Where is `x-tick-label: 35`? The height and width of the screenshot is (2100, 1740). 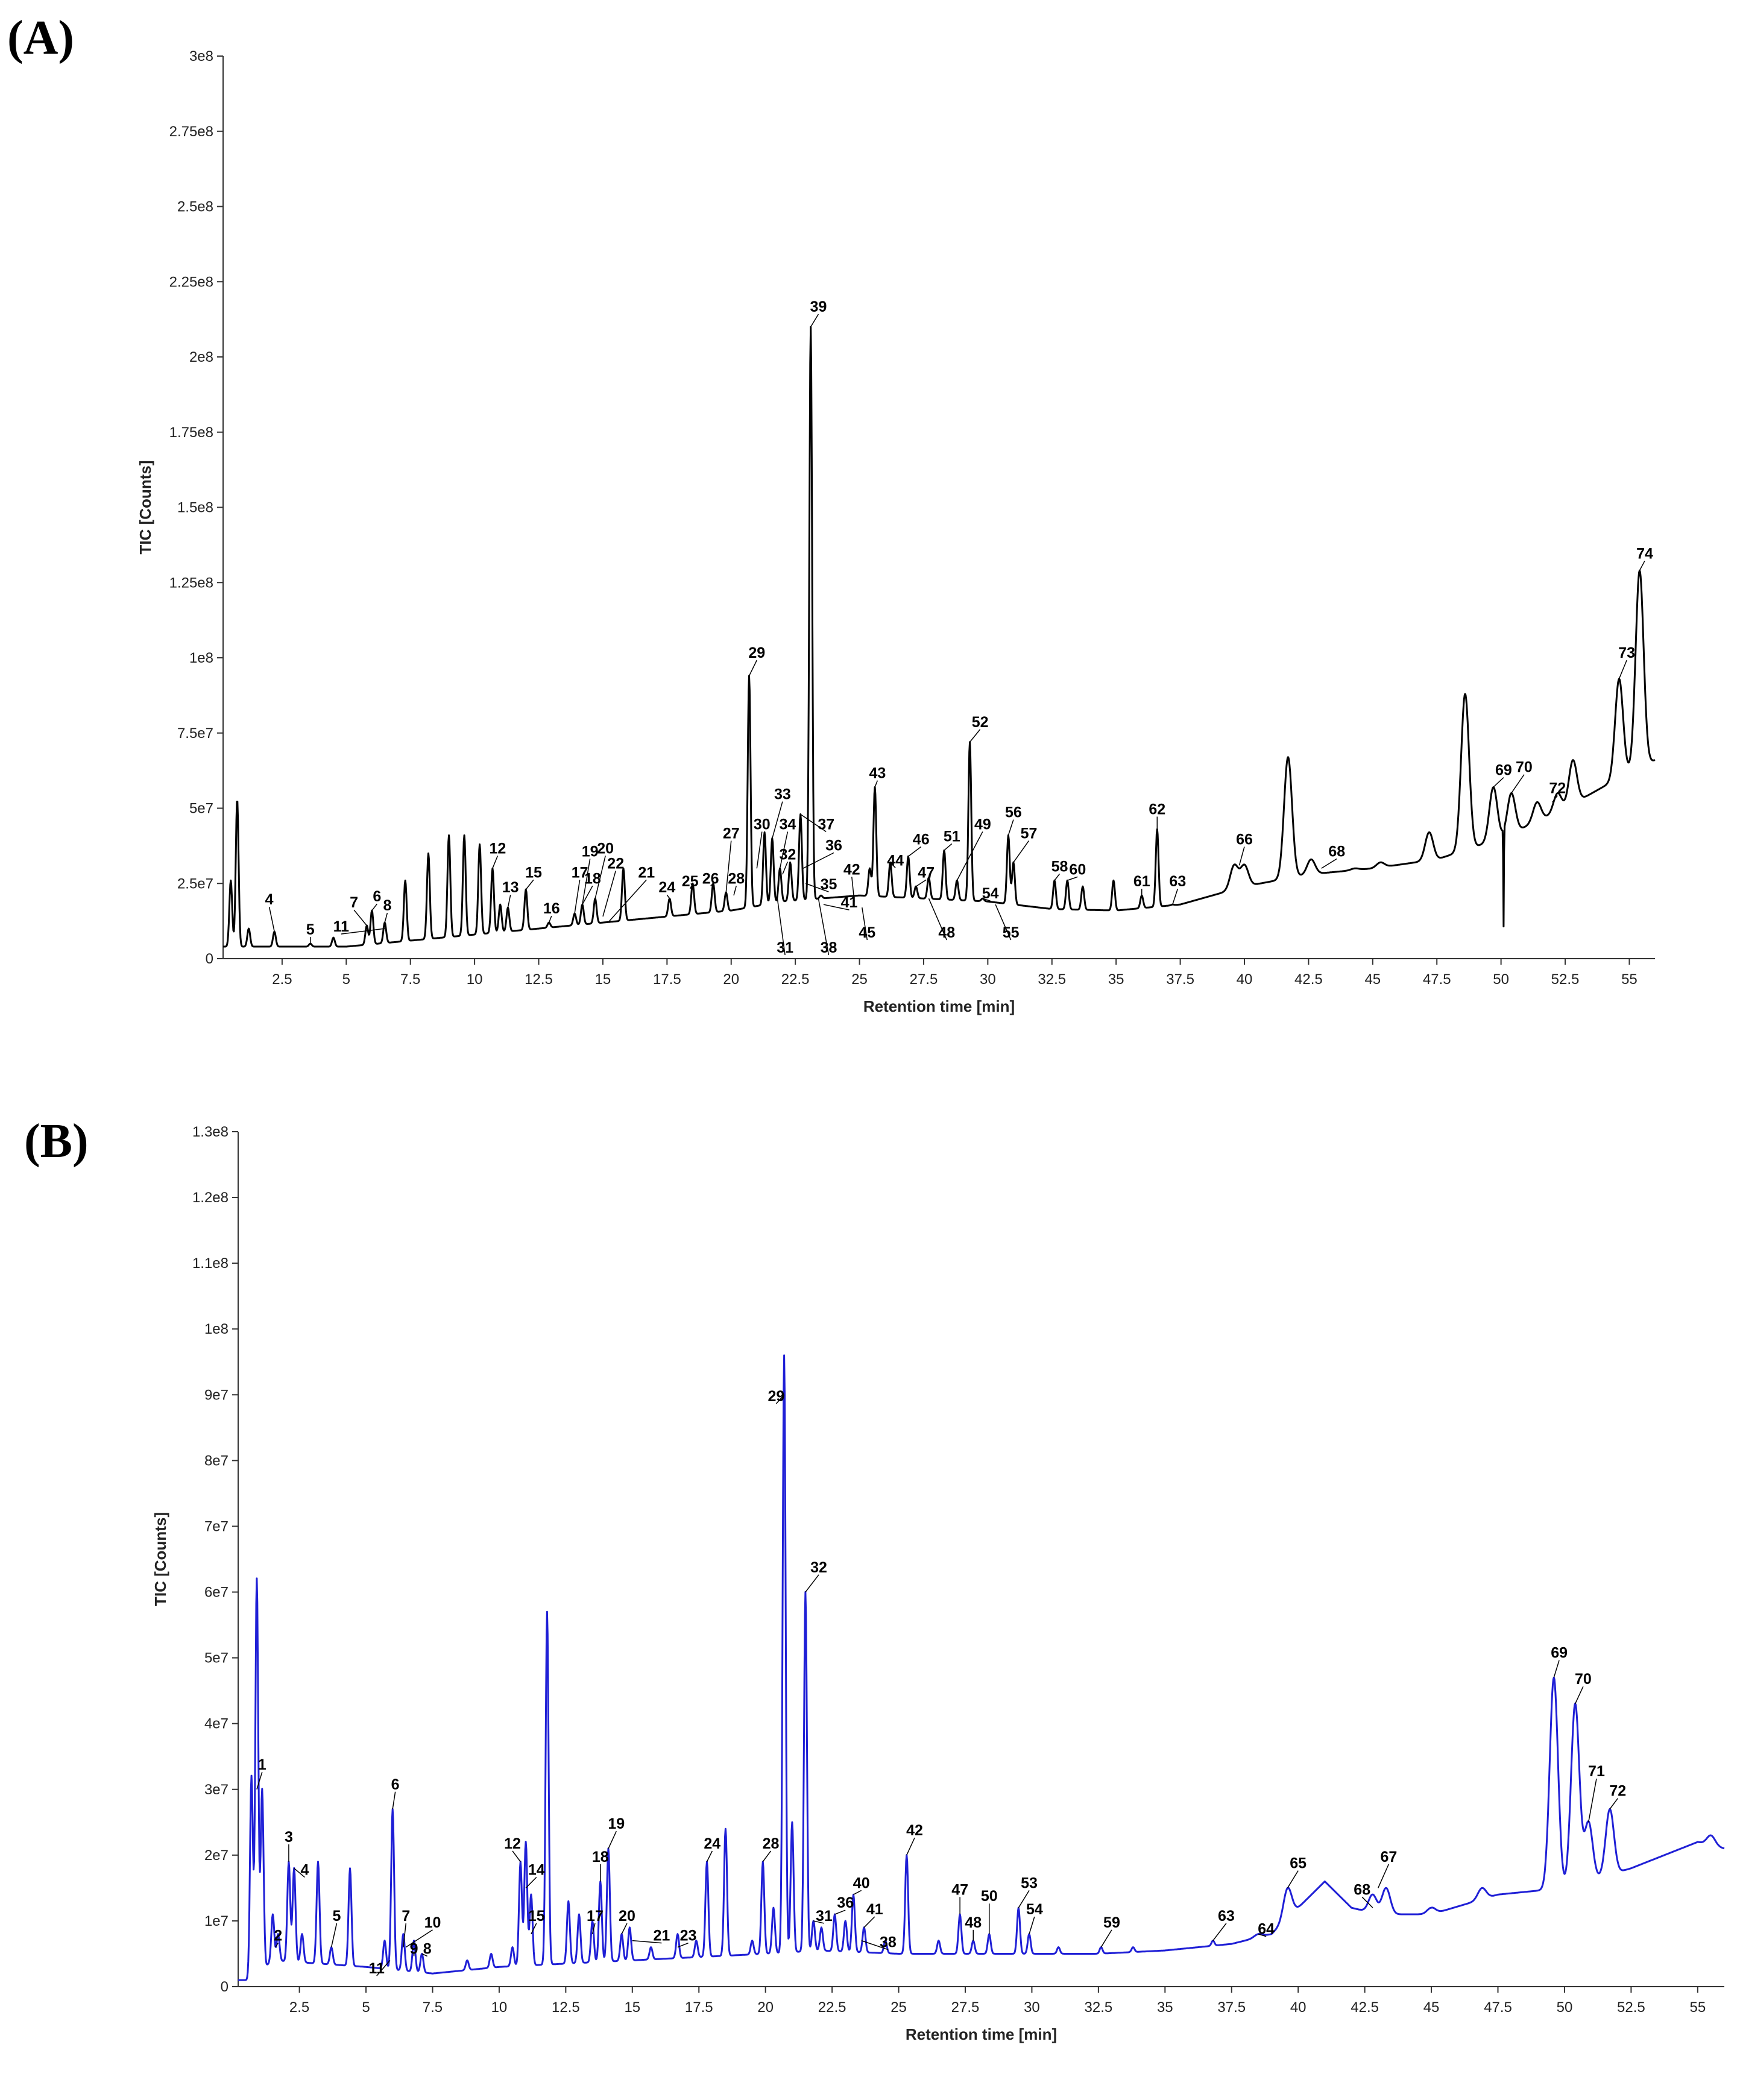 x-tick-label: 35 is located at coordinates (1116, 979).